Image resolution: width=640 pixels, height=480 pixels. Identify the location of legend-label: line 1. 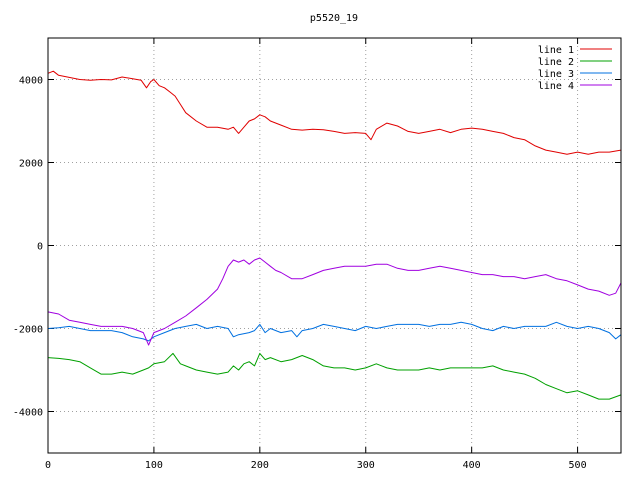
(556, 50).